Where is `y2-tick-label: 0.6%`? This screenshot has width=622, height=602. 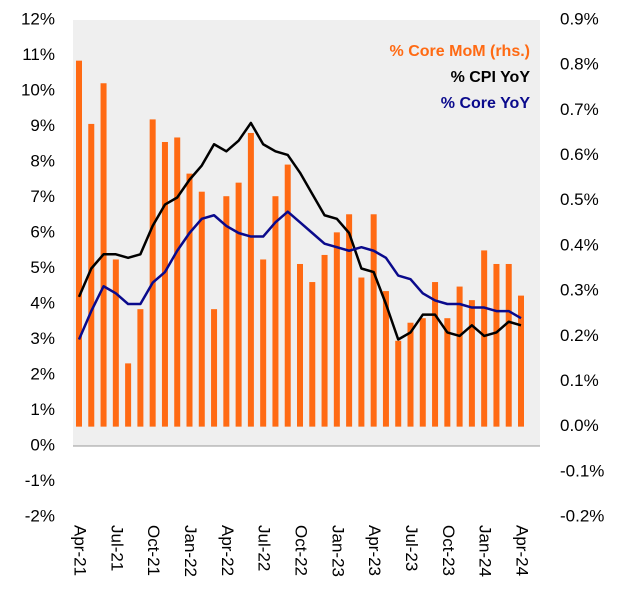 y2-tick-label: 0.6% is located at coordinates (579, 154).